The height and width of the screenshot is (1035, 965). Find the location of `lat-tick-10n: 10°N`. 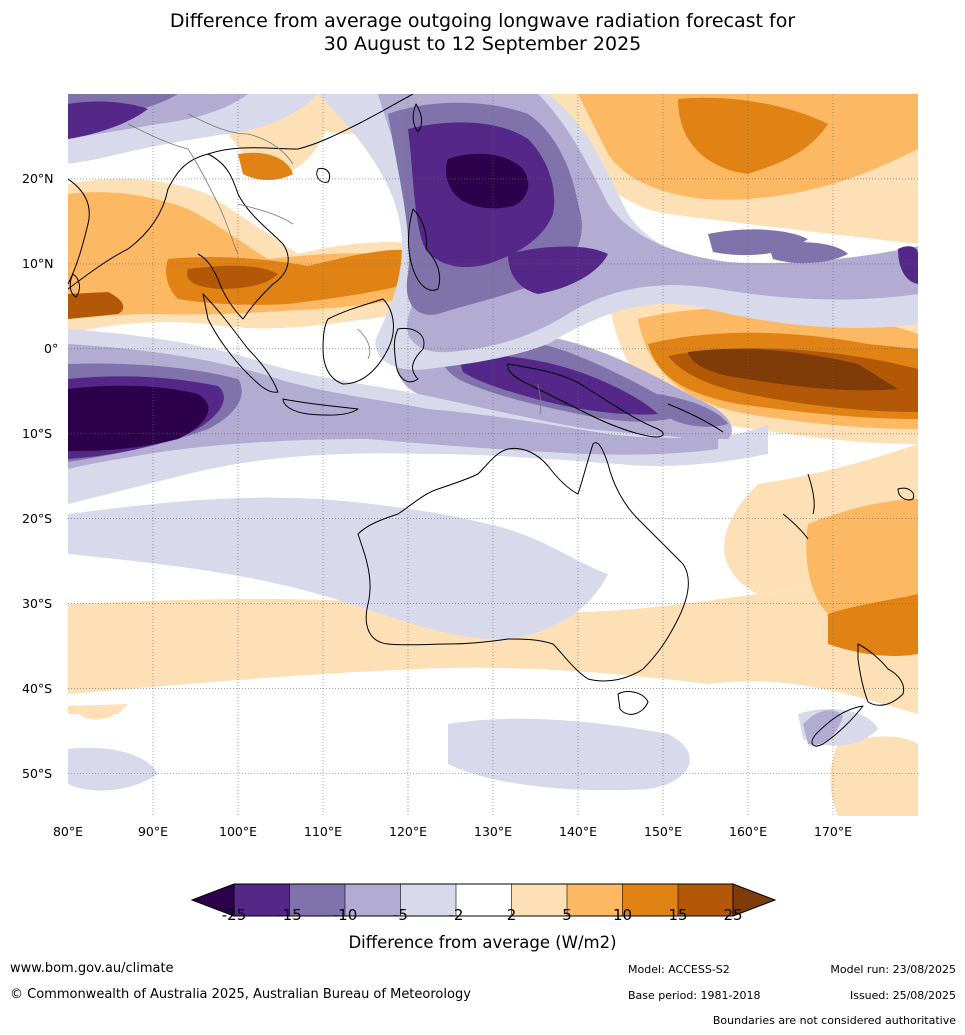

lat-tick-10n: 10°N is located at coordinates (38, 263).